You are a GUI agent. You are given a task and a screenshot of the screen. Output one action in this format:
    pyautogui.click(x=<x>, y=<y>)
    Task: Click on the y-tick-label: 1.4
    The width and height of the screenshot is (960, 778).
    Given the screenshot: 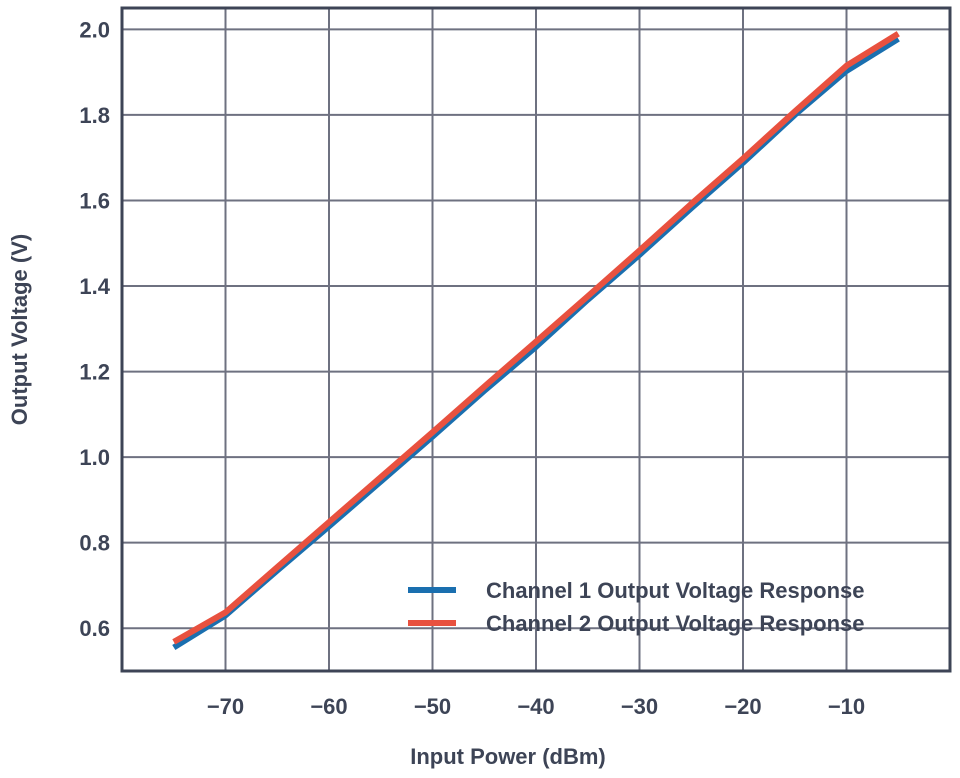 What is the action you would take?
    pyautogui.click(x=94, y=286)
    